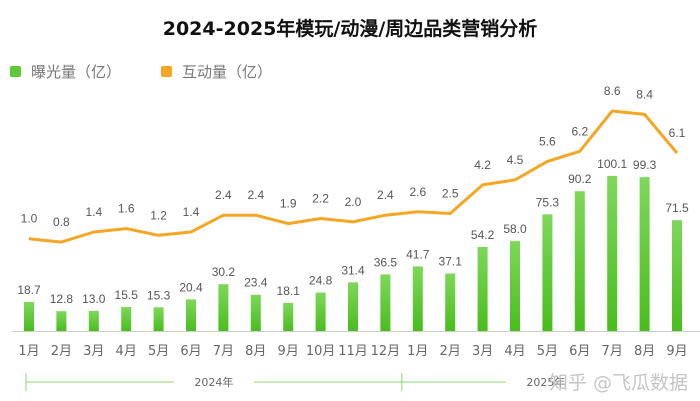 This screenshot has height=401, width=700. What do you see at coordinates (353, 202) in the screenshot?
I see `line-label: 2.0` at bounding box center [353, 202].